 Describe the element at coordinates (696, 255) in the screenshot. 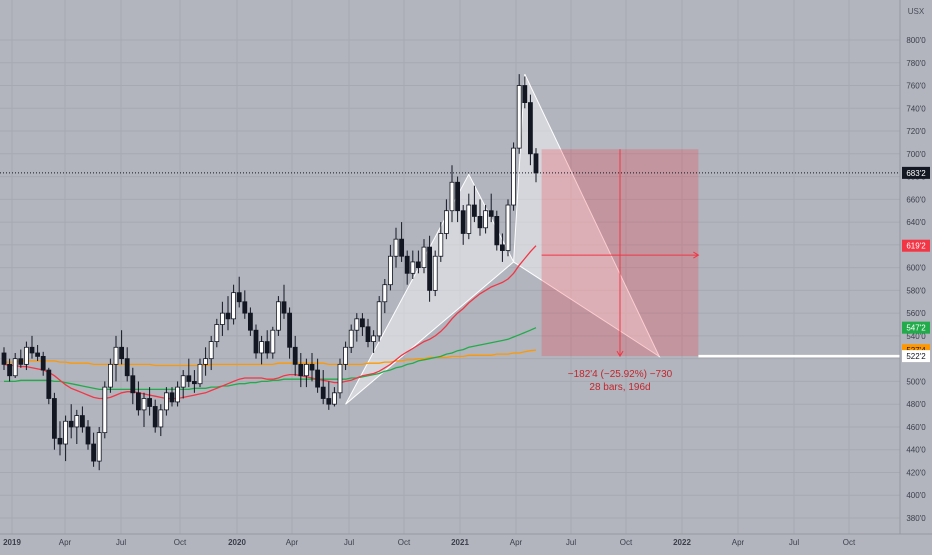

I see `measure-arrow-right` at that location.